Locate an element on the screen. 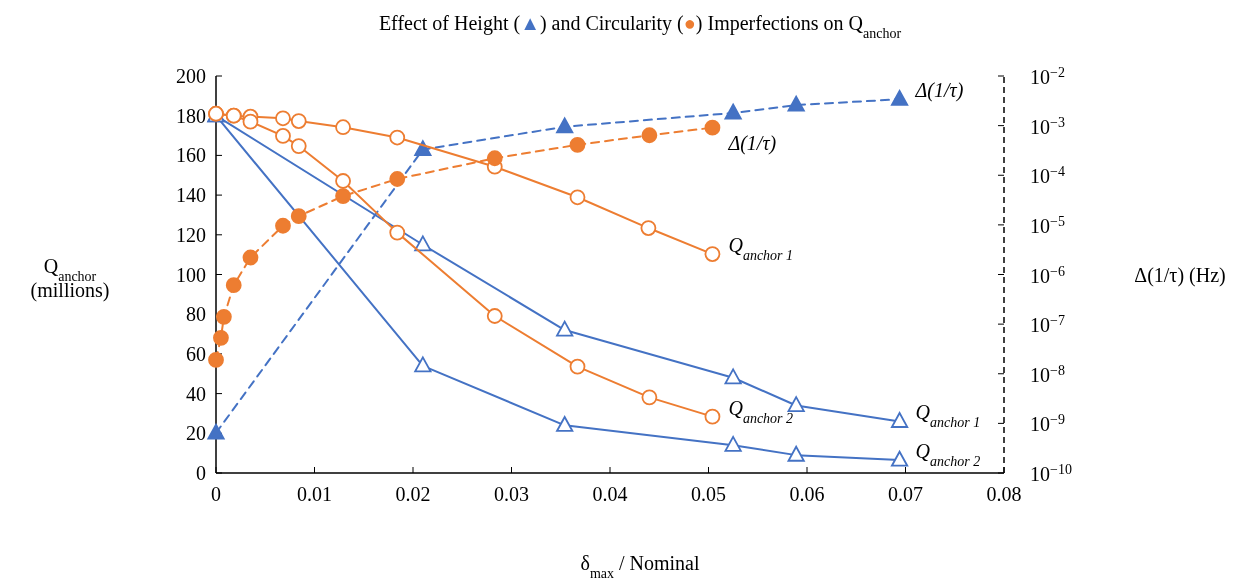  y2-tick-label: 10$^{−7}$ is located at coordinates (1047, 324).